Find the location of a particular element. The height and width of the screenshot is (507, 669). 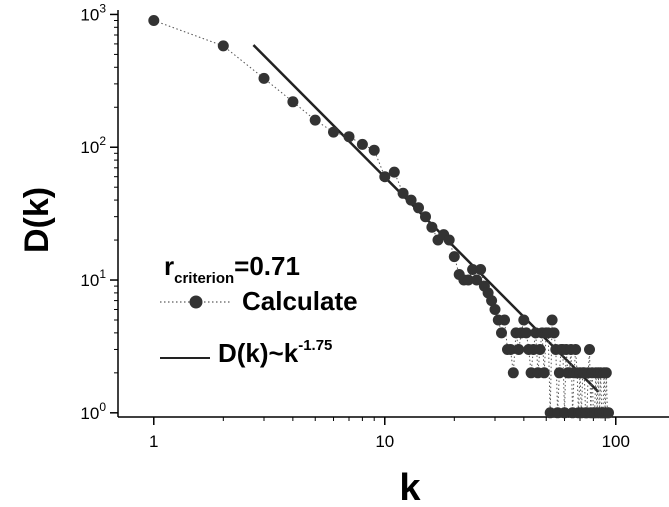

x-tick-label: 10 is located at coordinates (384, 441).